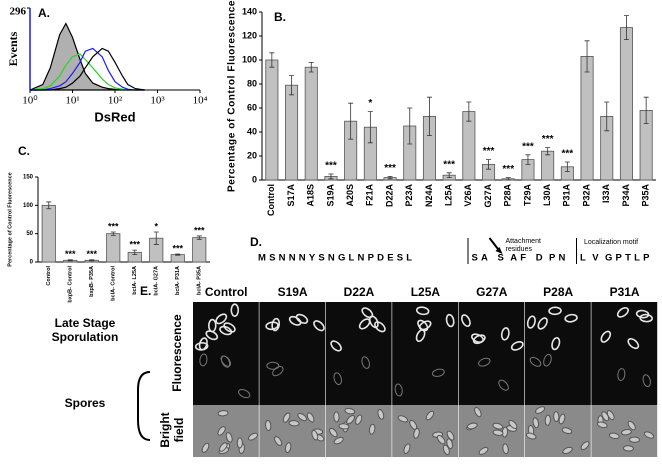  What do you see at coordinates (30, 101) in the screenshot?
I see `x-tick-label: 10⁰` at bounding box center [30, 101].